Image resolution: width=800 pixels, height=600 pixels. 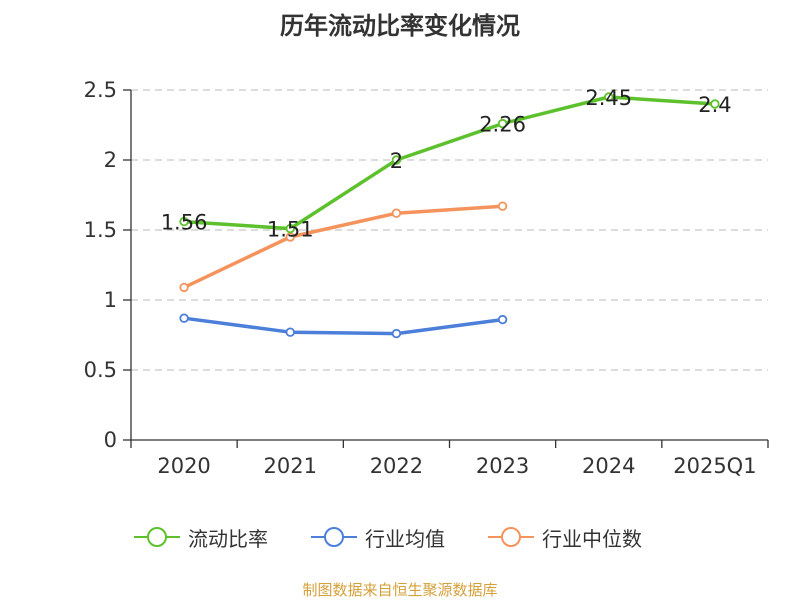 I want to click on chart-title: 历年流动比率变化情况, so click(x=400, y=26).